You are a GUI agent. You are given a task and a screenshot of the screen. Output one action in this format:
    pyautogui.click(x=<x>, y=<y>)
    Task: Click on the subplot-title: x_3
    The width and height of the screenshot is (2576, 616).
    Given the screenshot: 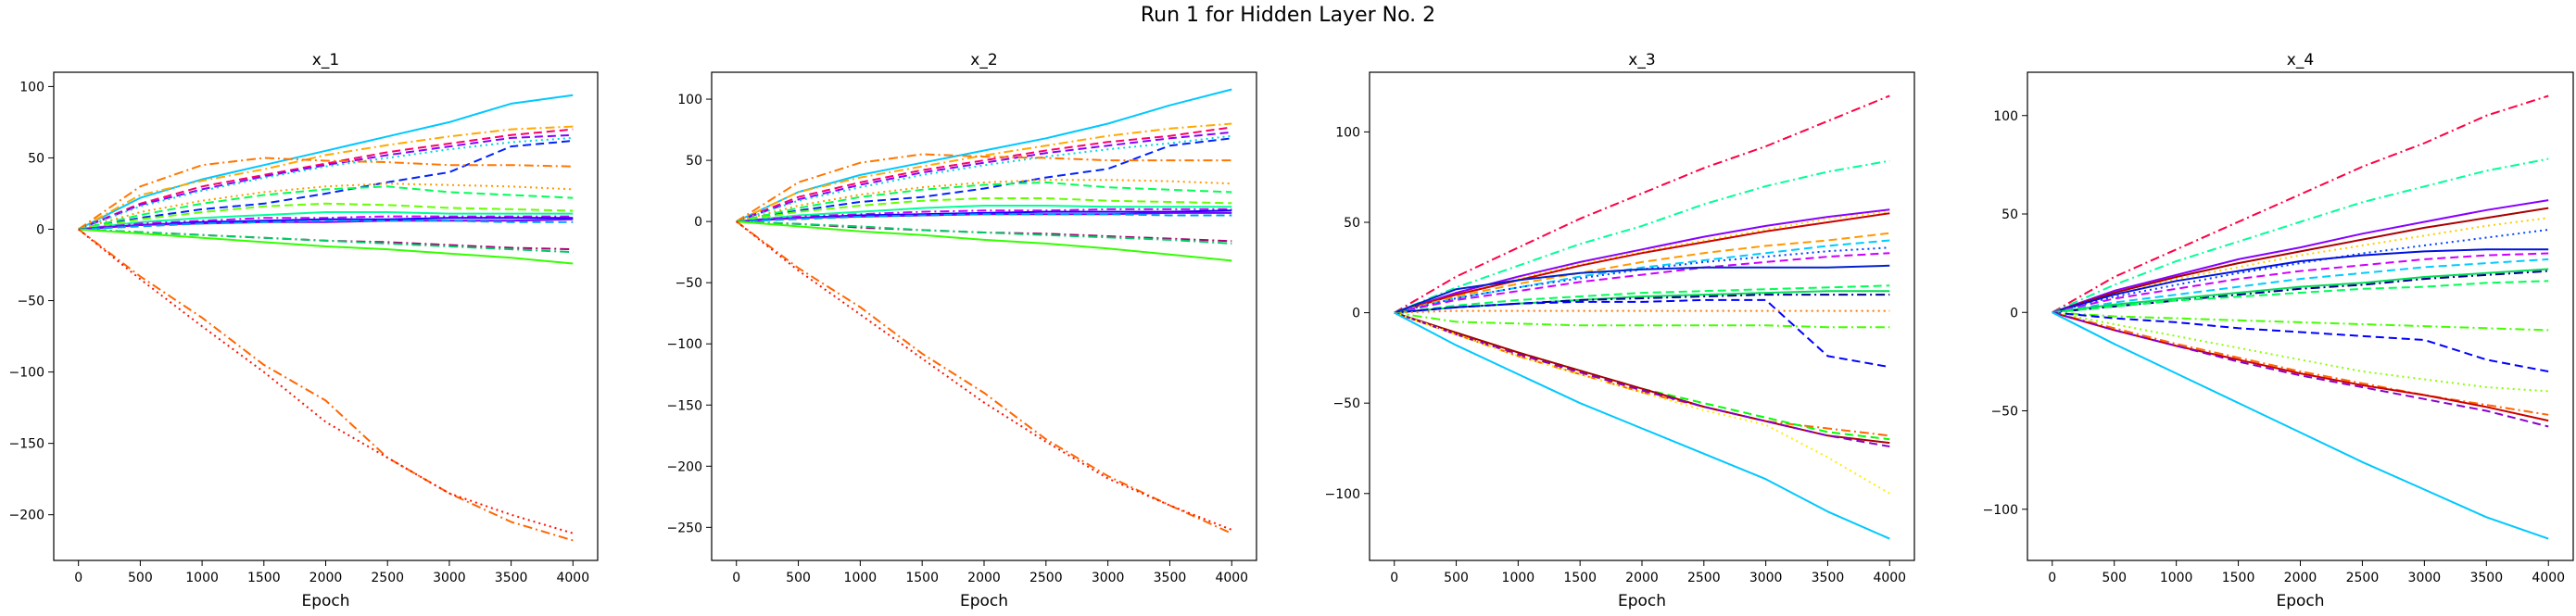 What is the action you would take?
    pyautogui.click(x=1642, y=60)
    